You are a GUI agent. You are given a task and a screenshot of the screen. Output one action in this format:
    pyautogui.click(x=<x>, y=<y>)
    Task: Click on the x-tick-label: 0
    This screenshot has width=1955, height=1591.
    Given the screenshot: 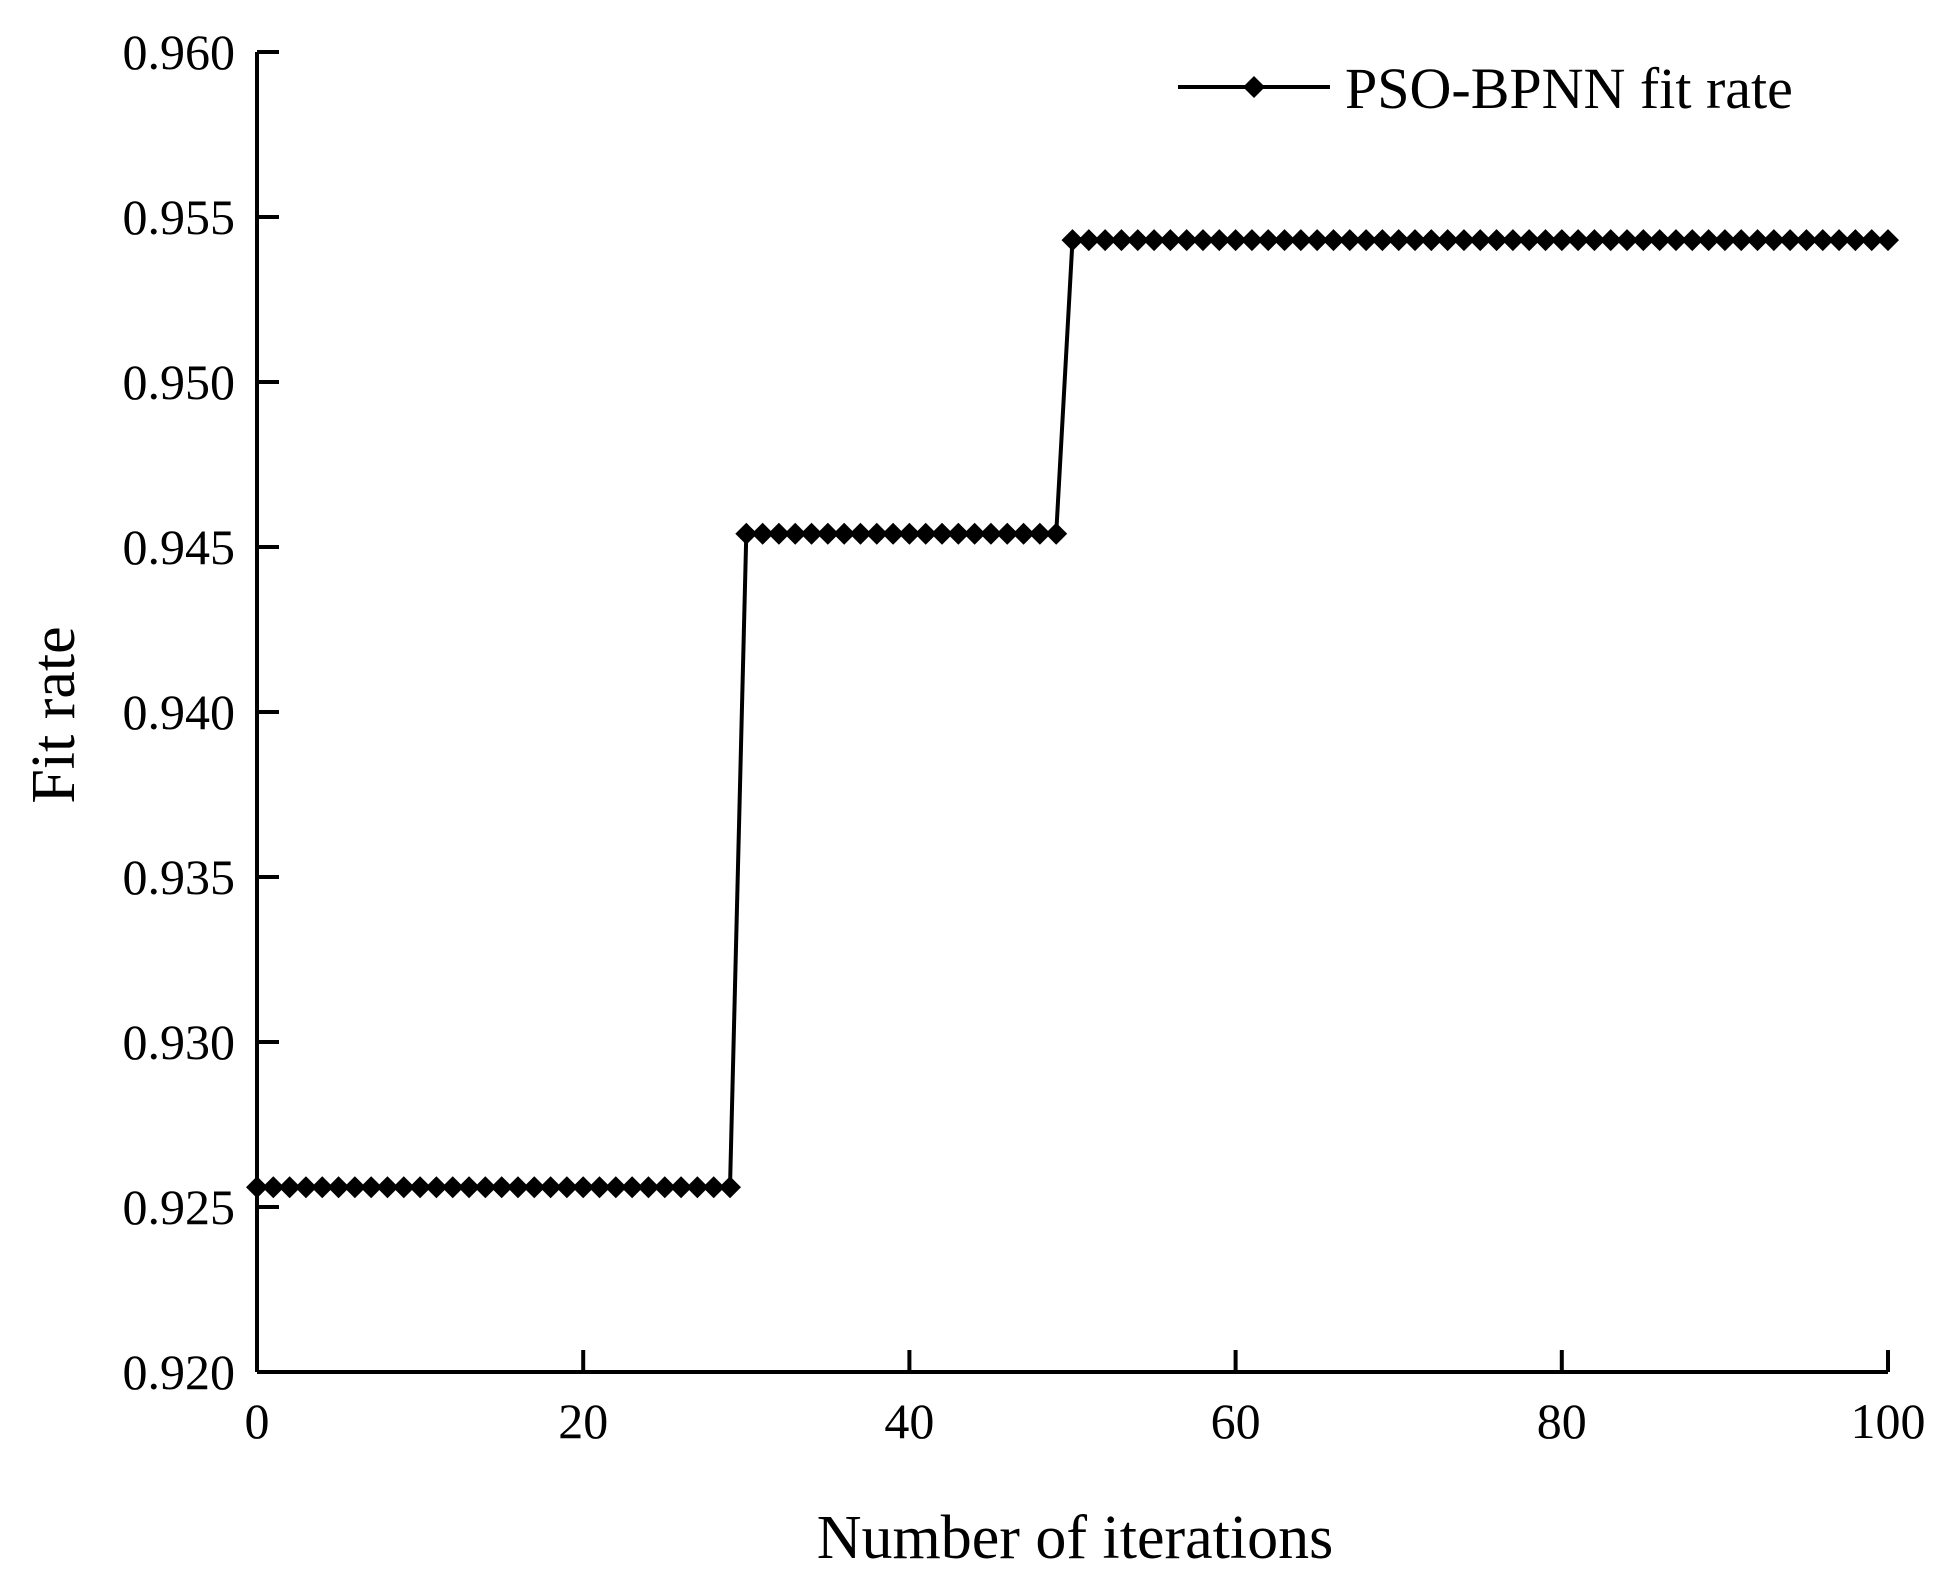 What is the action you would take?
    pyautogui.click(x=257, y=1421)
    